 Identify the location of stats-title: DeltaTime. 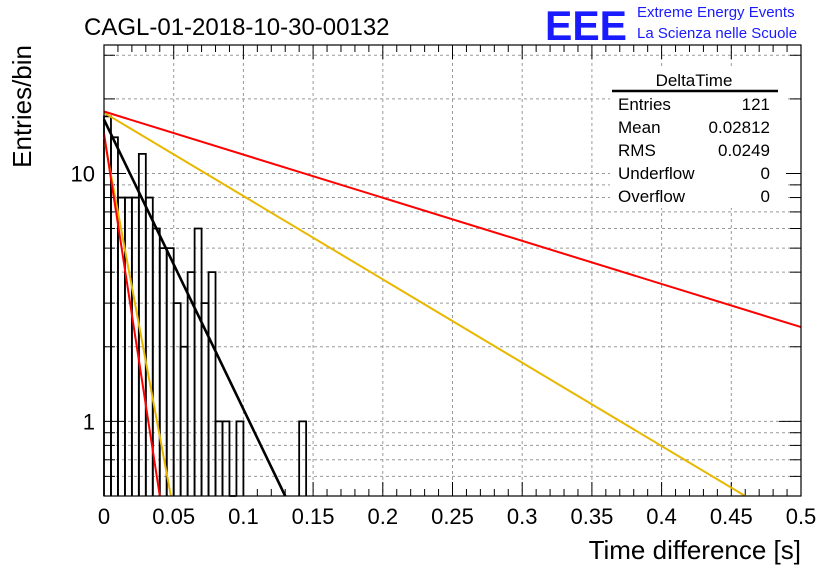
(694, 80).